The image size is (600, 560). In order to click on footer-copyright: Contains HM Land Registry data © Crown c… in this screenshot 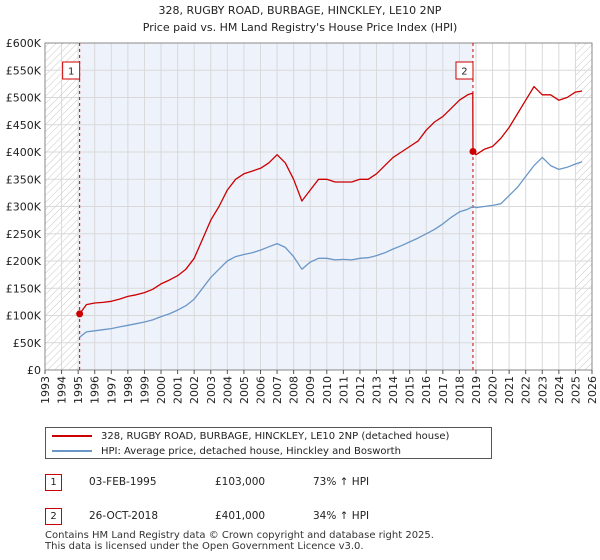, I will do `click(239, 535)`.